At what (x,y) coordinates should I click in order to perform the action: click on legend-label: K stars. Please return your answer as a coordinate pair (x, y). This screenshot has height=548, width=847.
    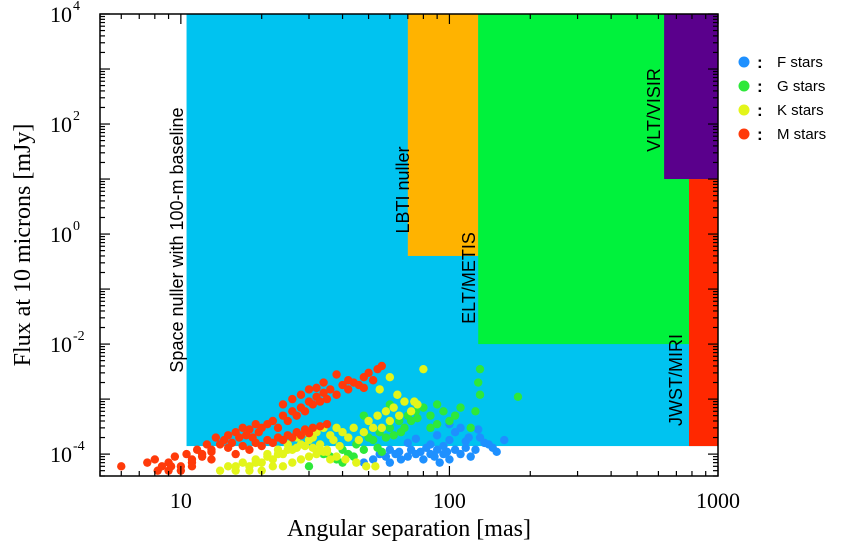
    Looking at the image, I should click on (800, 110).